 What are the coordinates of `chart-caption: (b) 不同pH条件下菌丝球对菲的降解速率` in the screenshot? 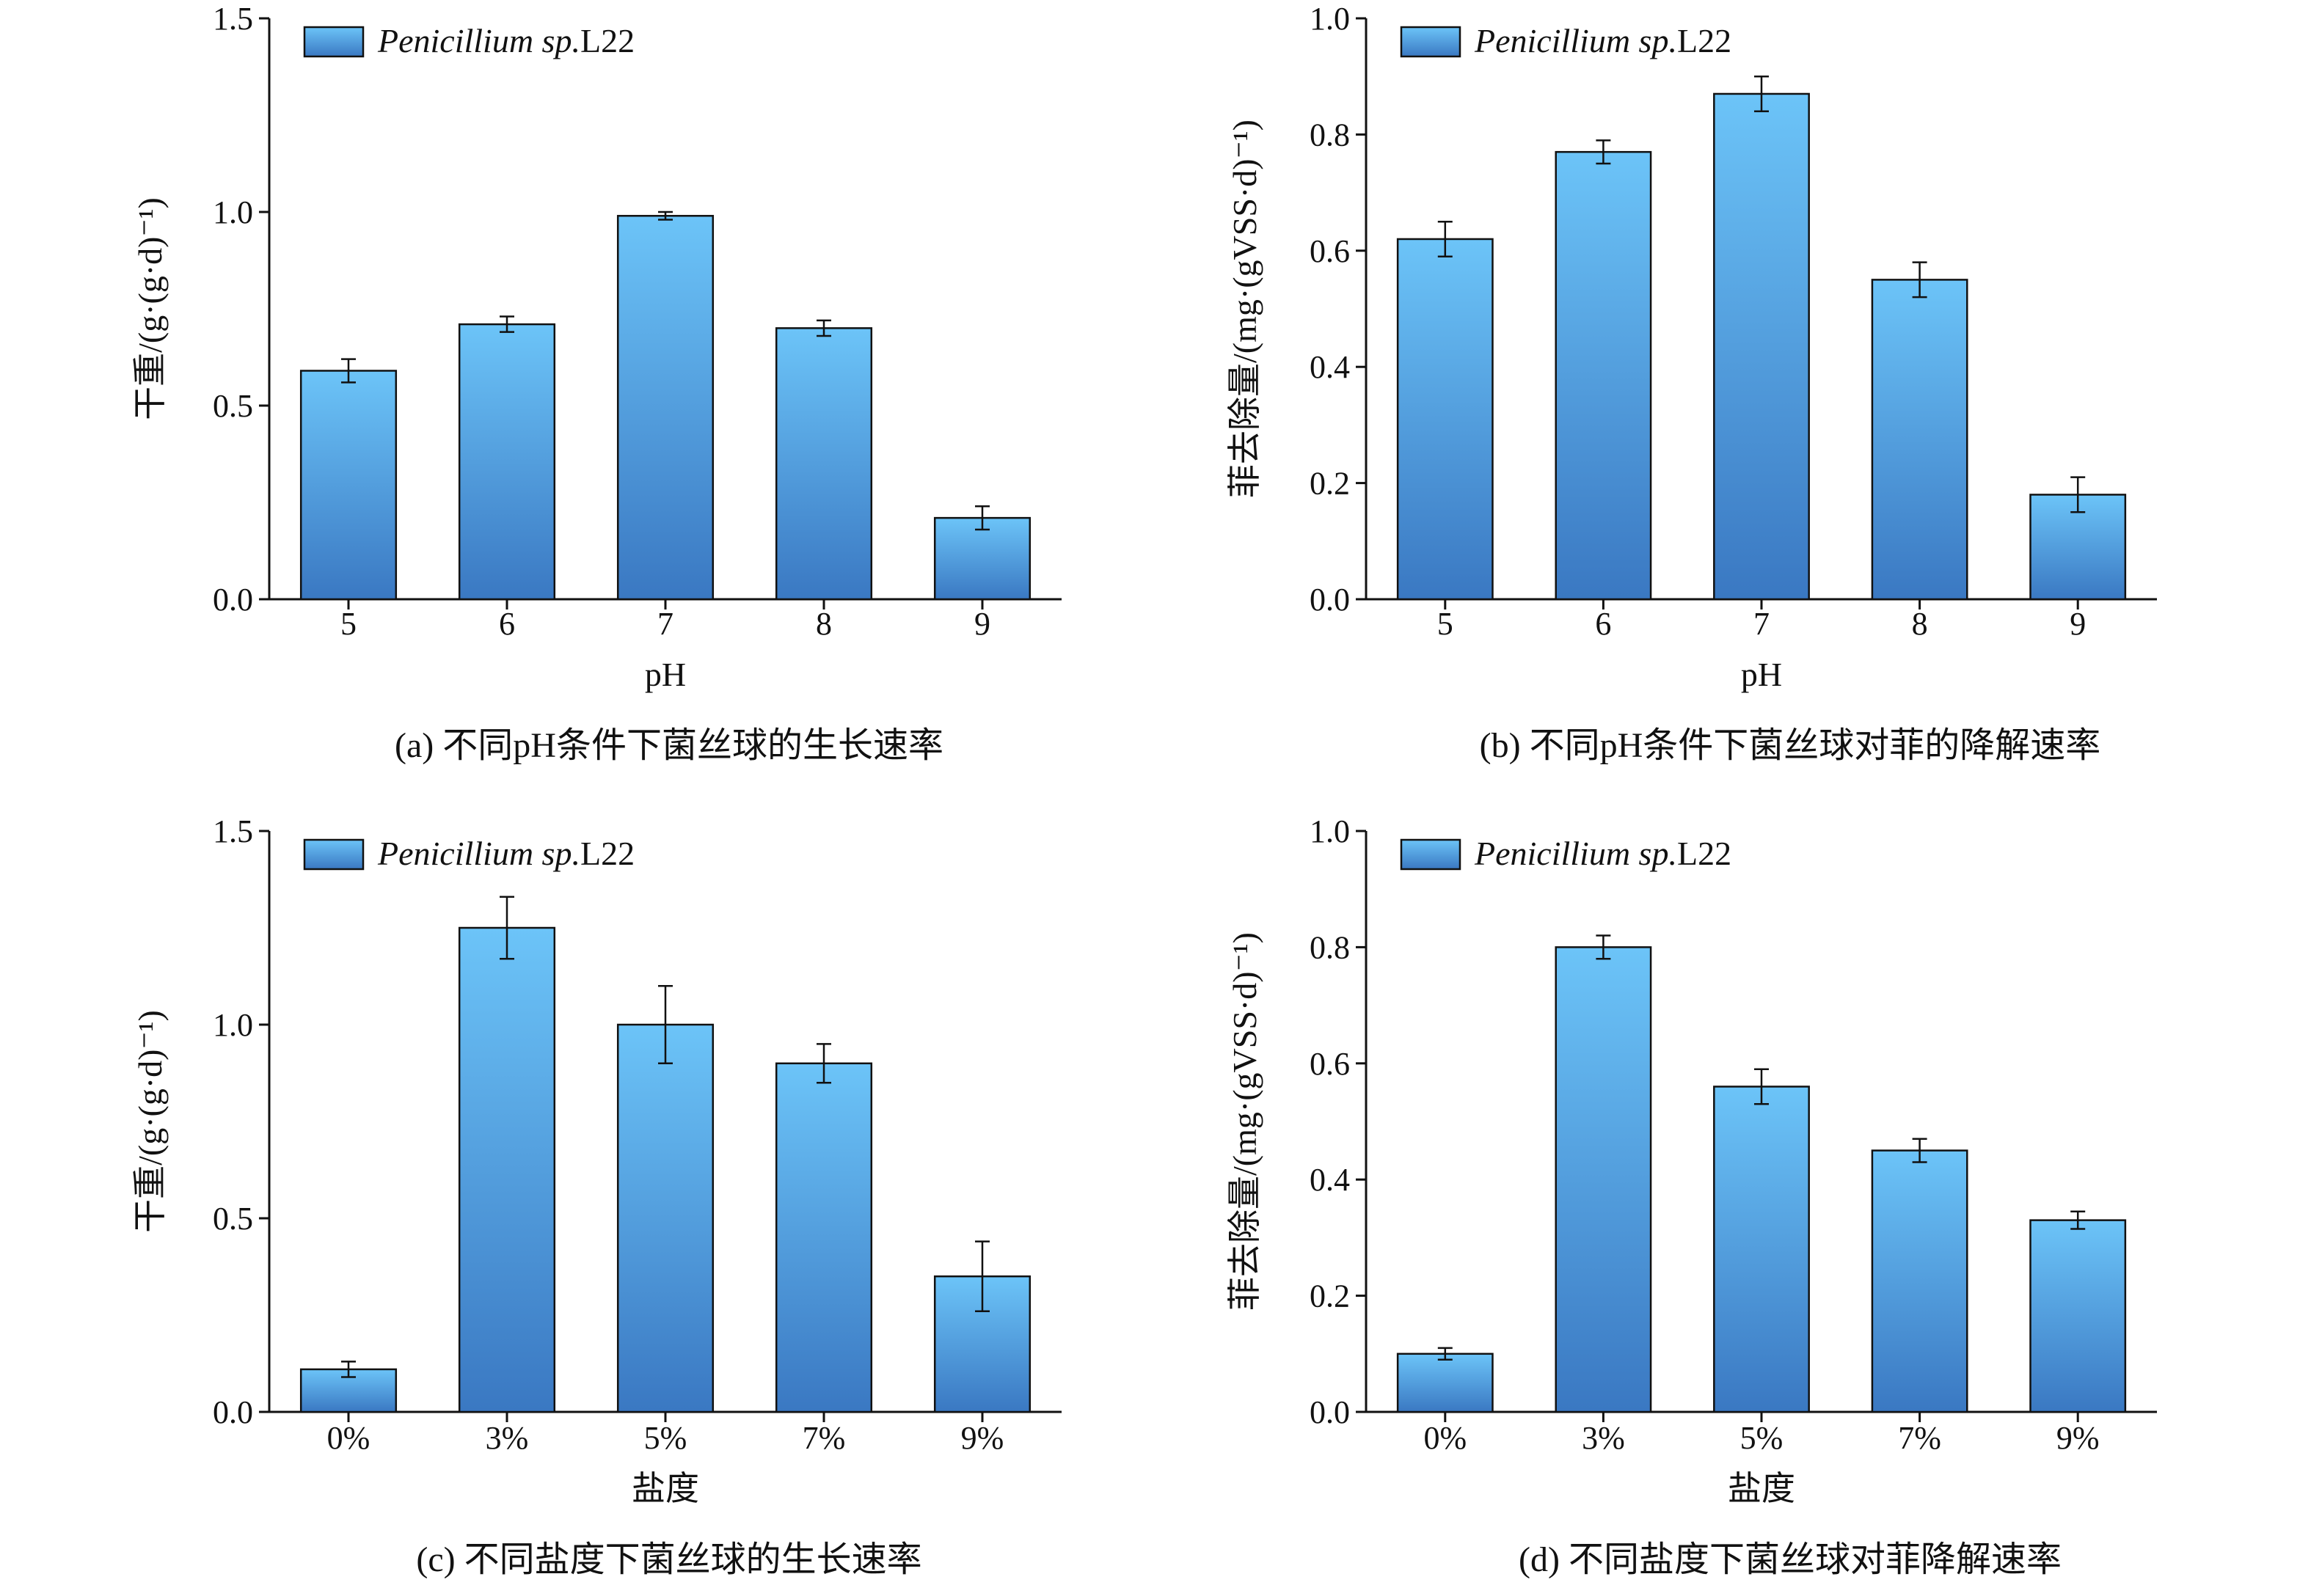 It's located at (1790, 745).